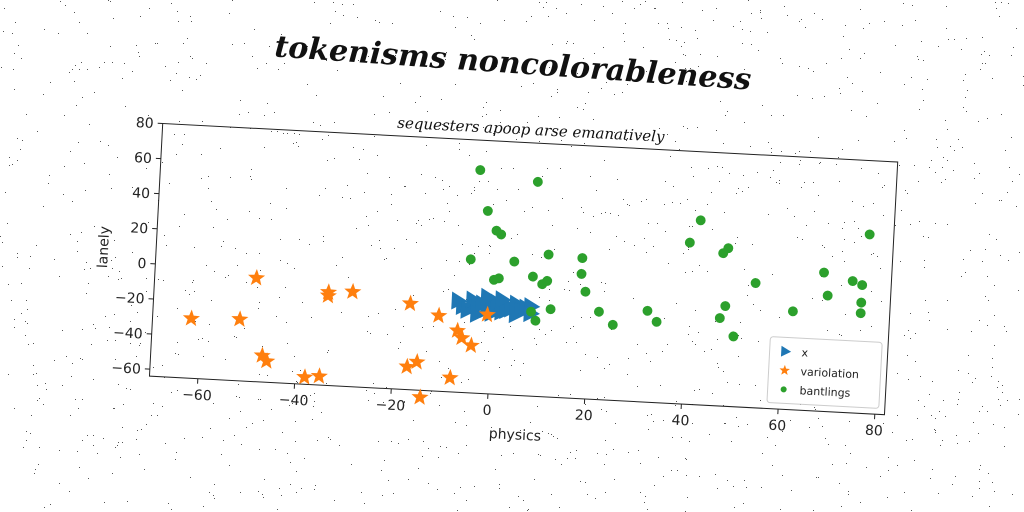  What do you see at coordinates (777, 426) in the screenshot?
I see `x-tick-label: 60` at bounding box center [777, 426].